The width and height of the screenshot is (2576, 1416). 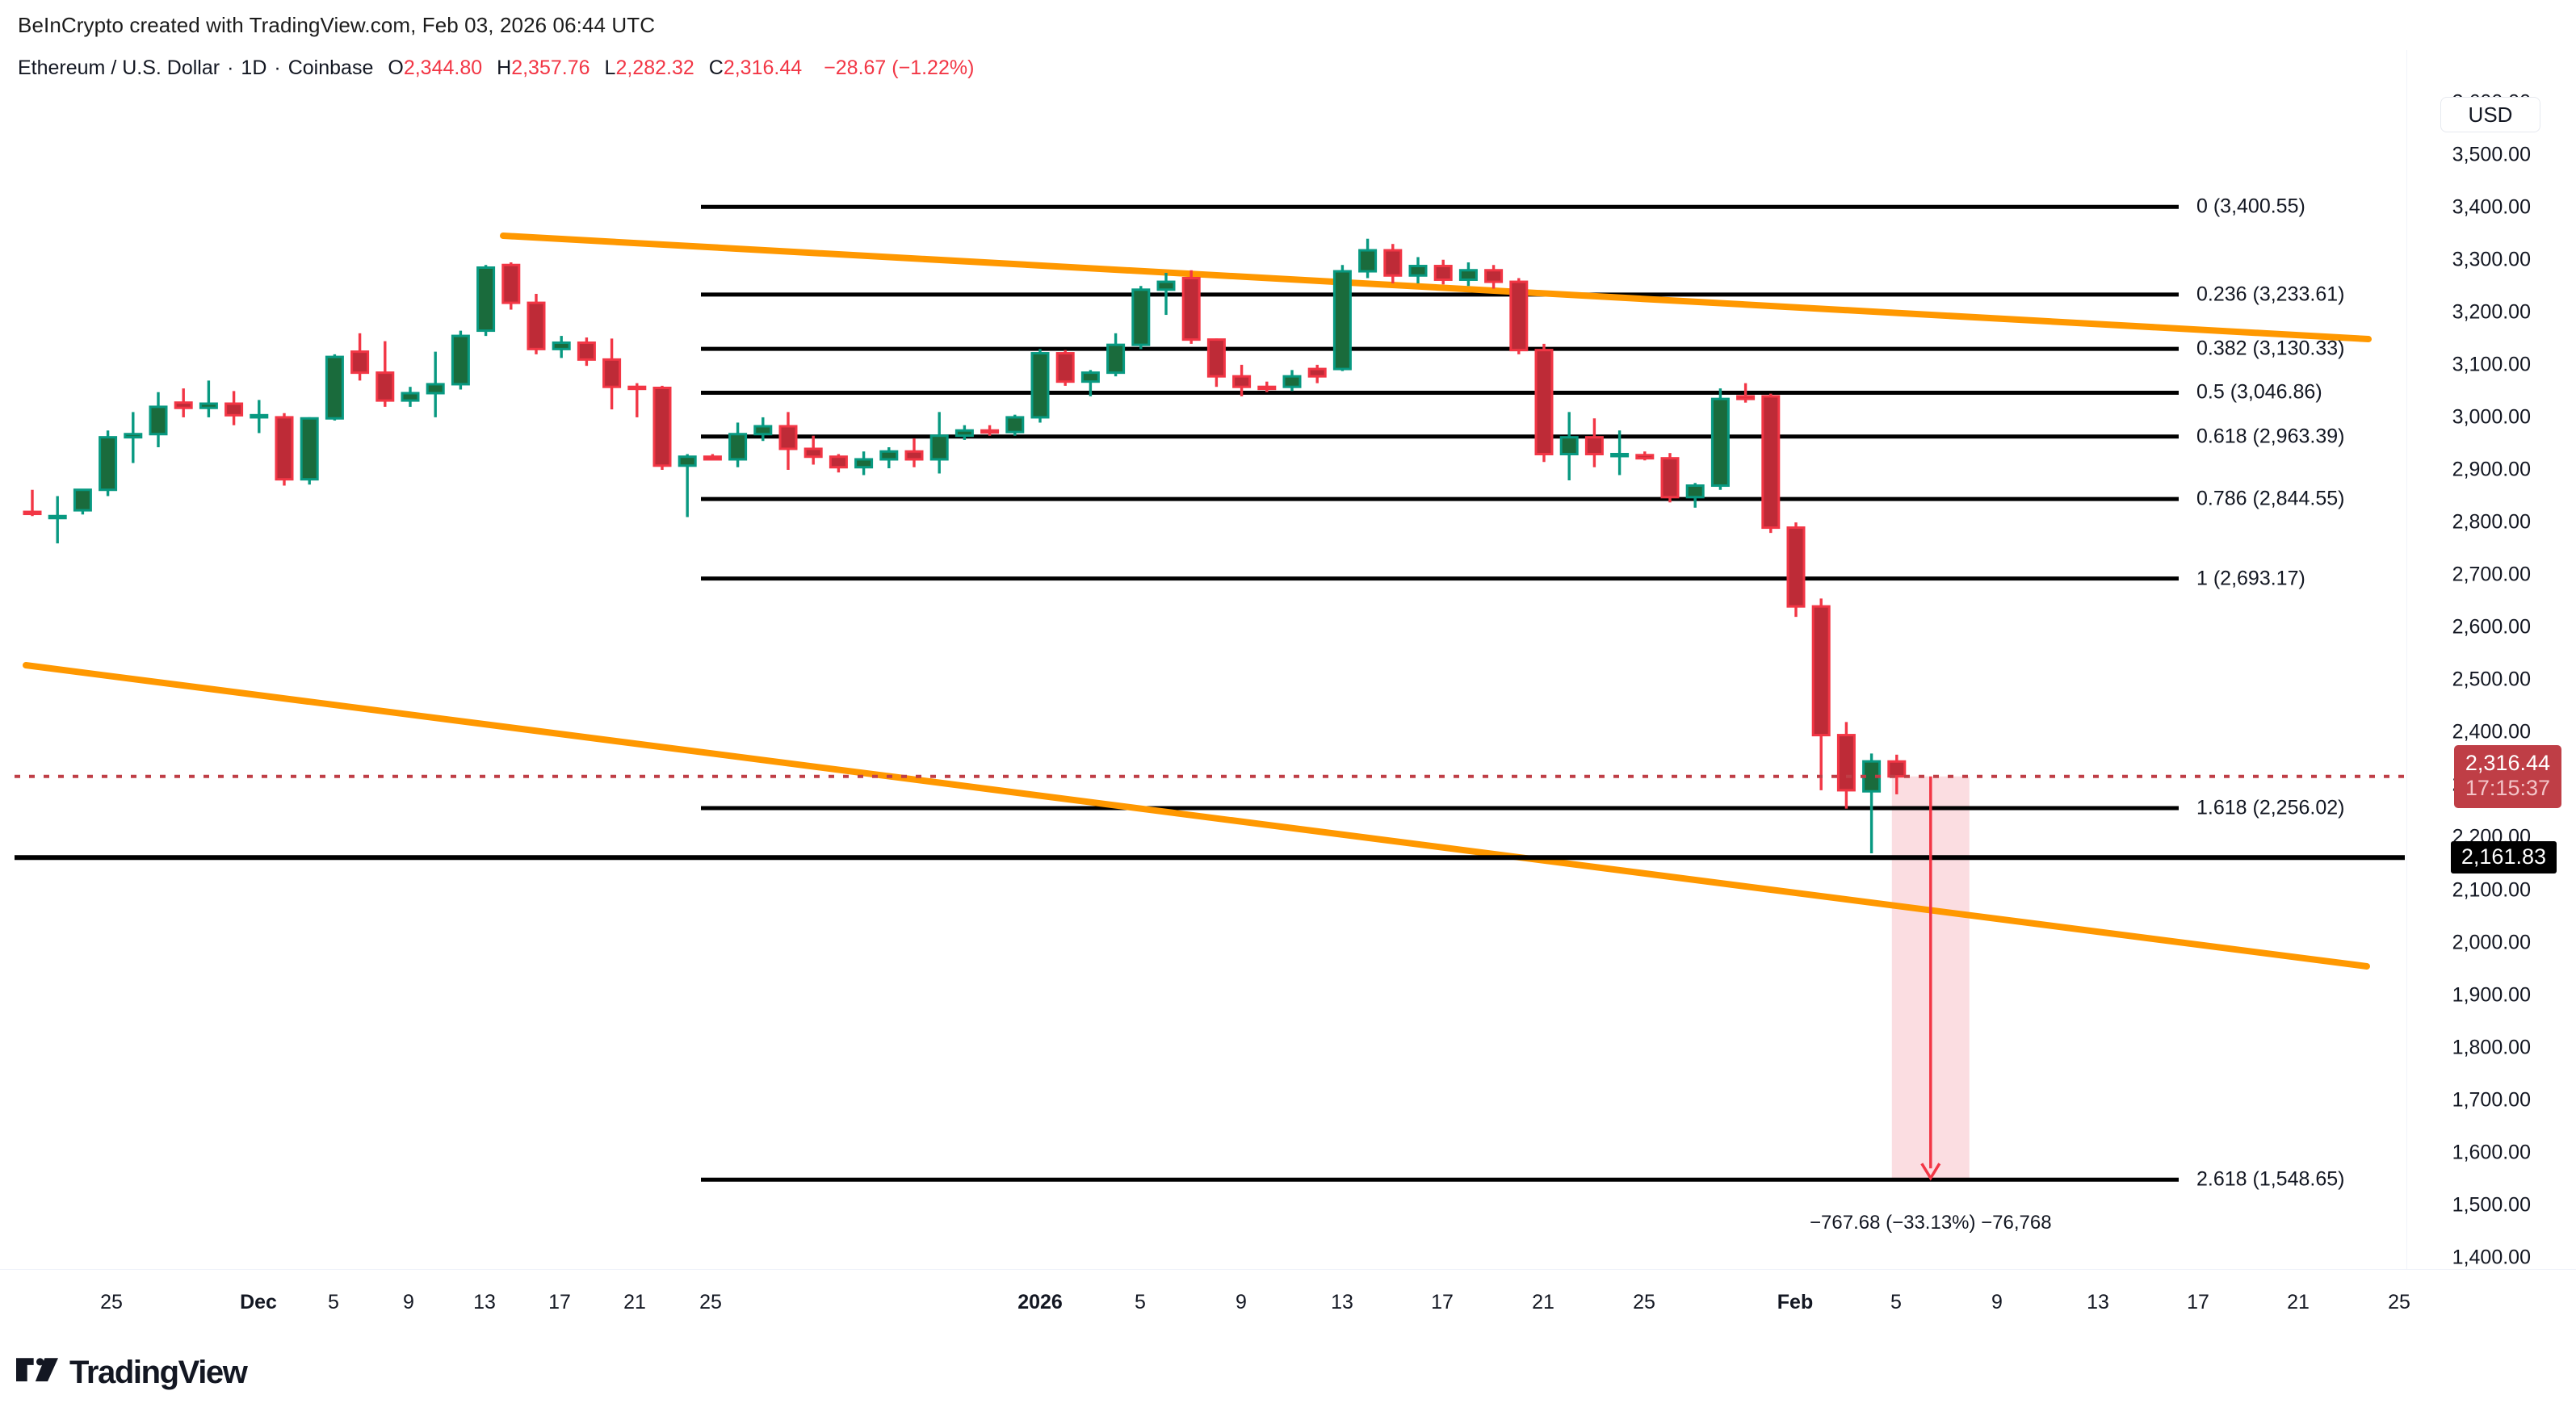 What do you see at coordinates (2270, 807) in the screenshot?
I see `fib-label-1.618: 1.618 (2,256.02)` at bounding box center [2270, 807].